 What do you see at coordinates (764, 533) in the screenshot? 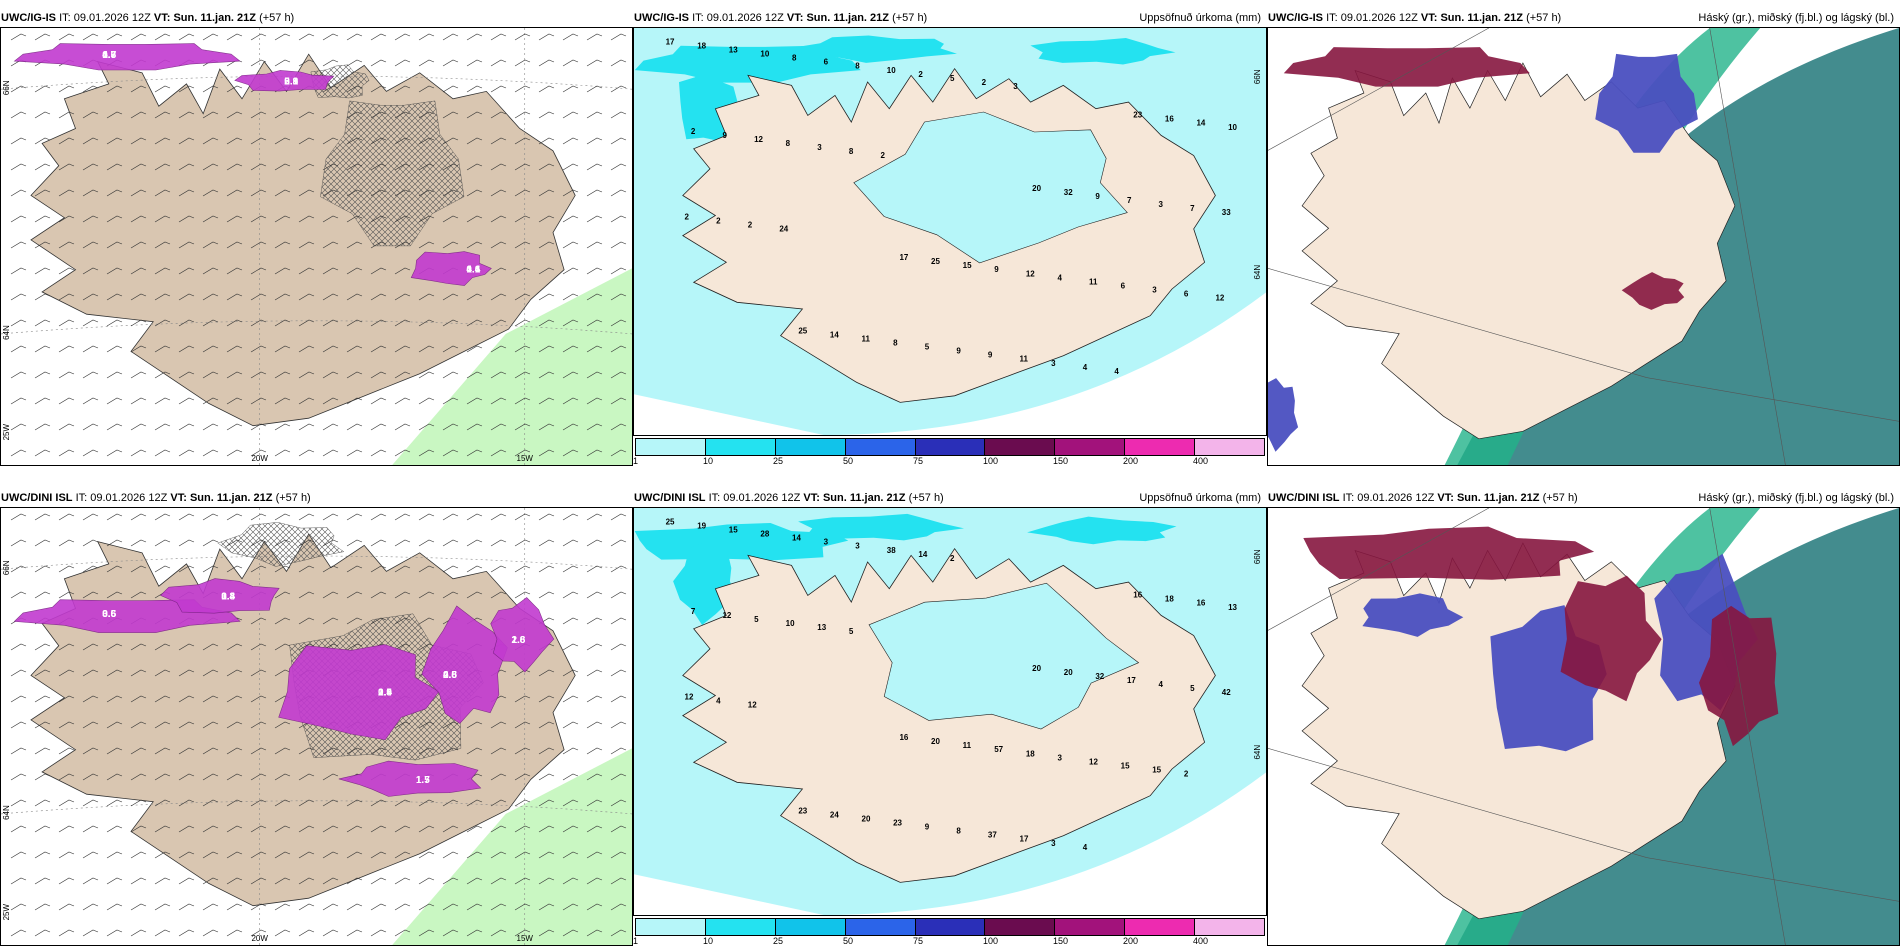
I see `precip-value: 28` at bounding box center [764, 533].